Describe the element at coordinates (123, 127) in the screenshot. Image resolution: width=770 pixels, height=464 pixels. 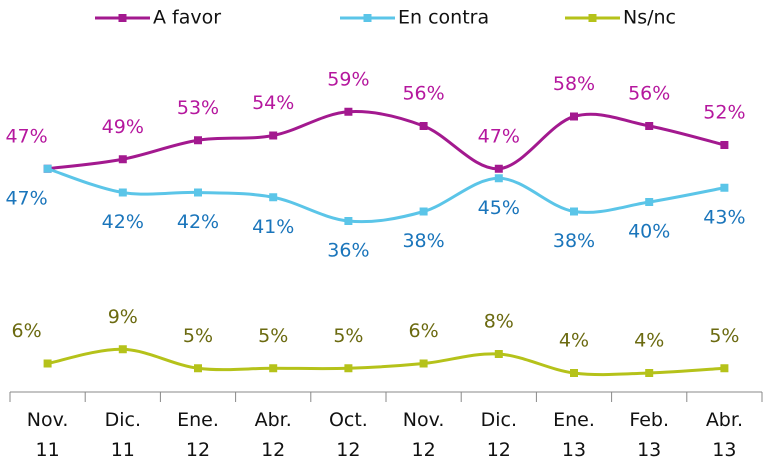
I see `data-label: 49%` at that location.